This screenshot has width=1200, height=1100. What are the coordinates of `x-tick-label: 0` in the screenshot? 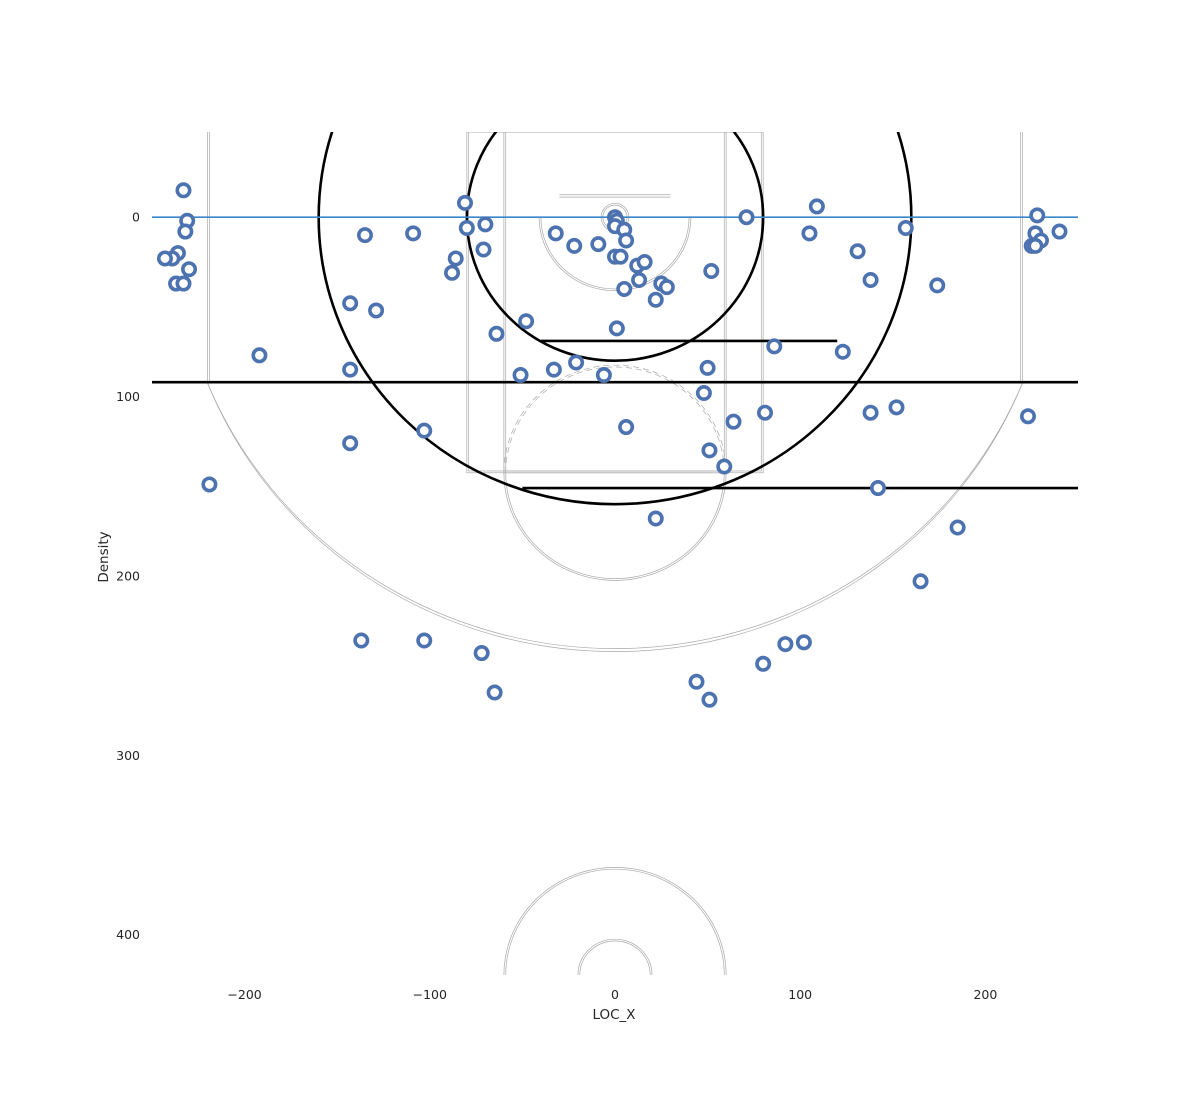 It's located at (615, 994).